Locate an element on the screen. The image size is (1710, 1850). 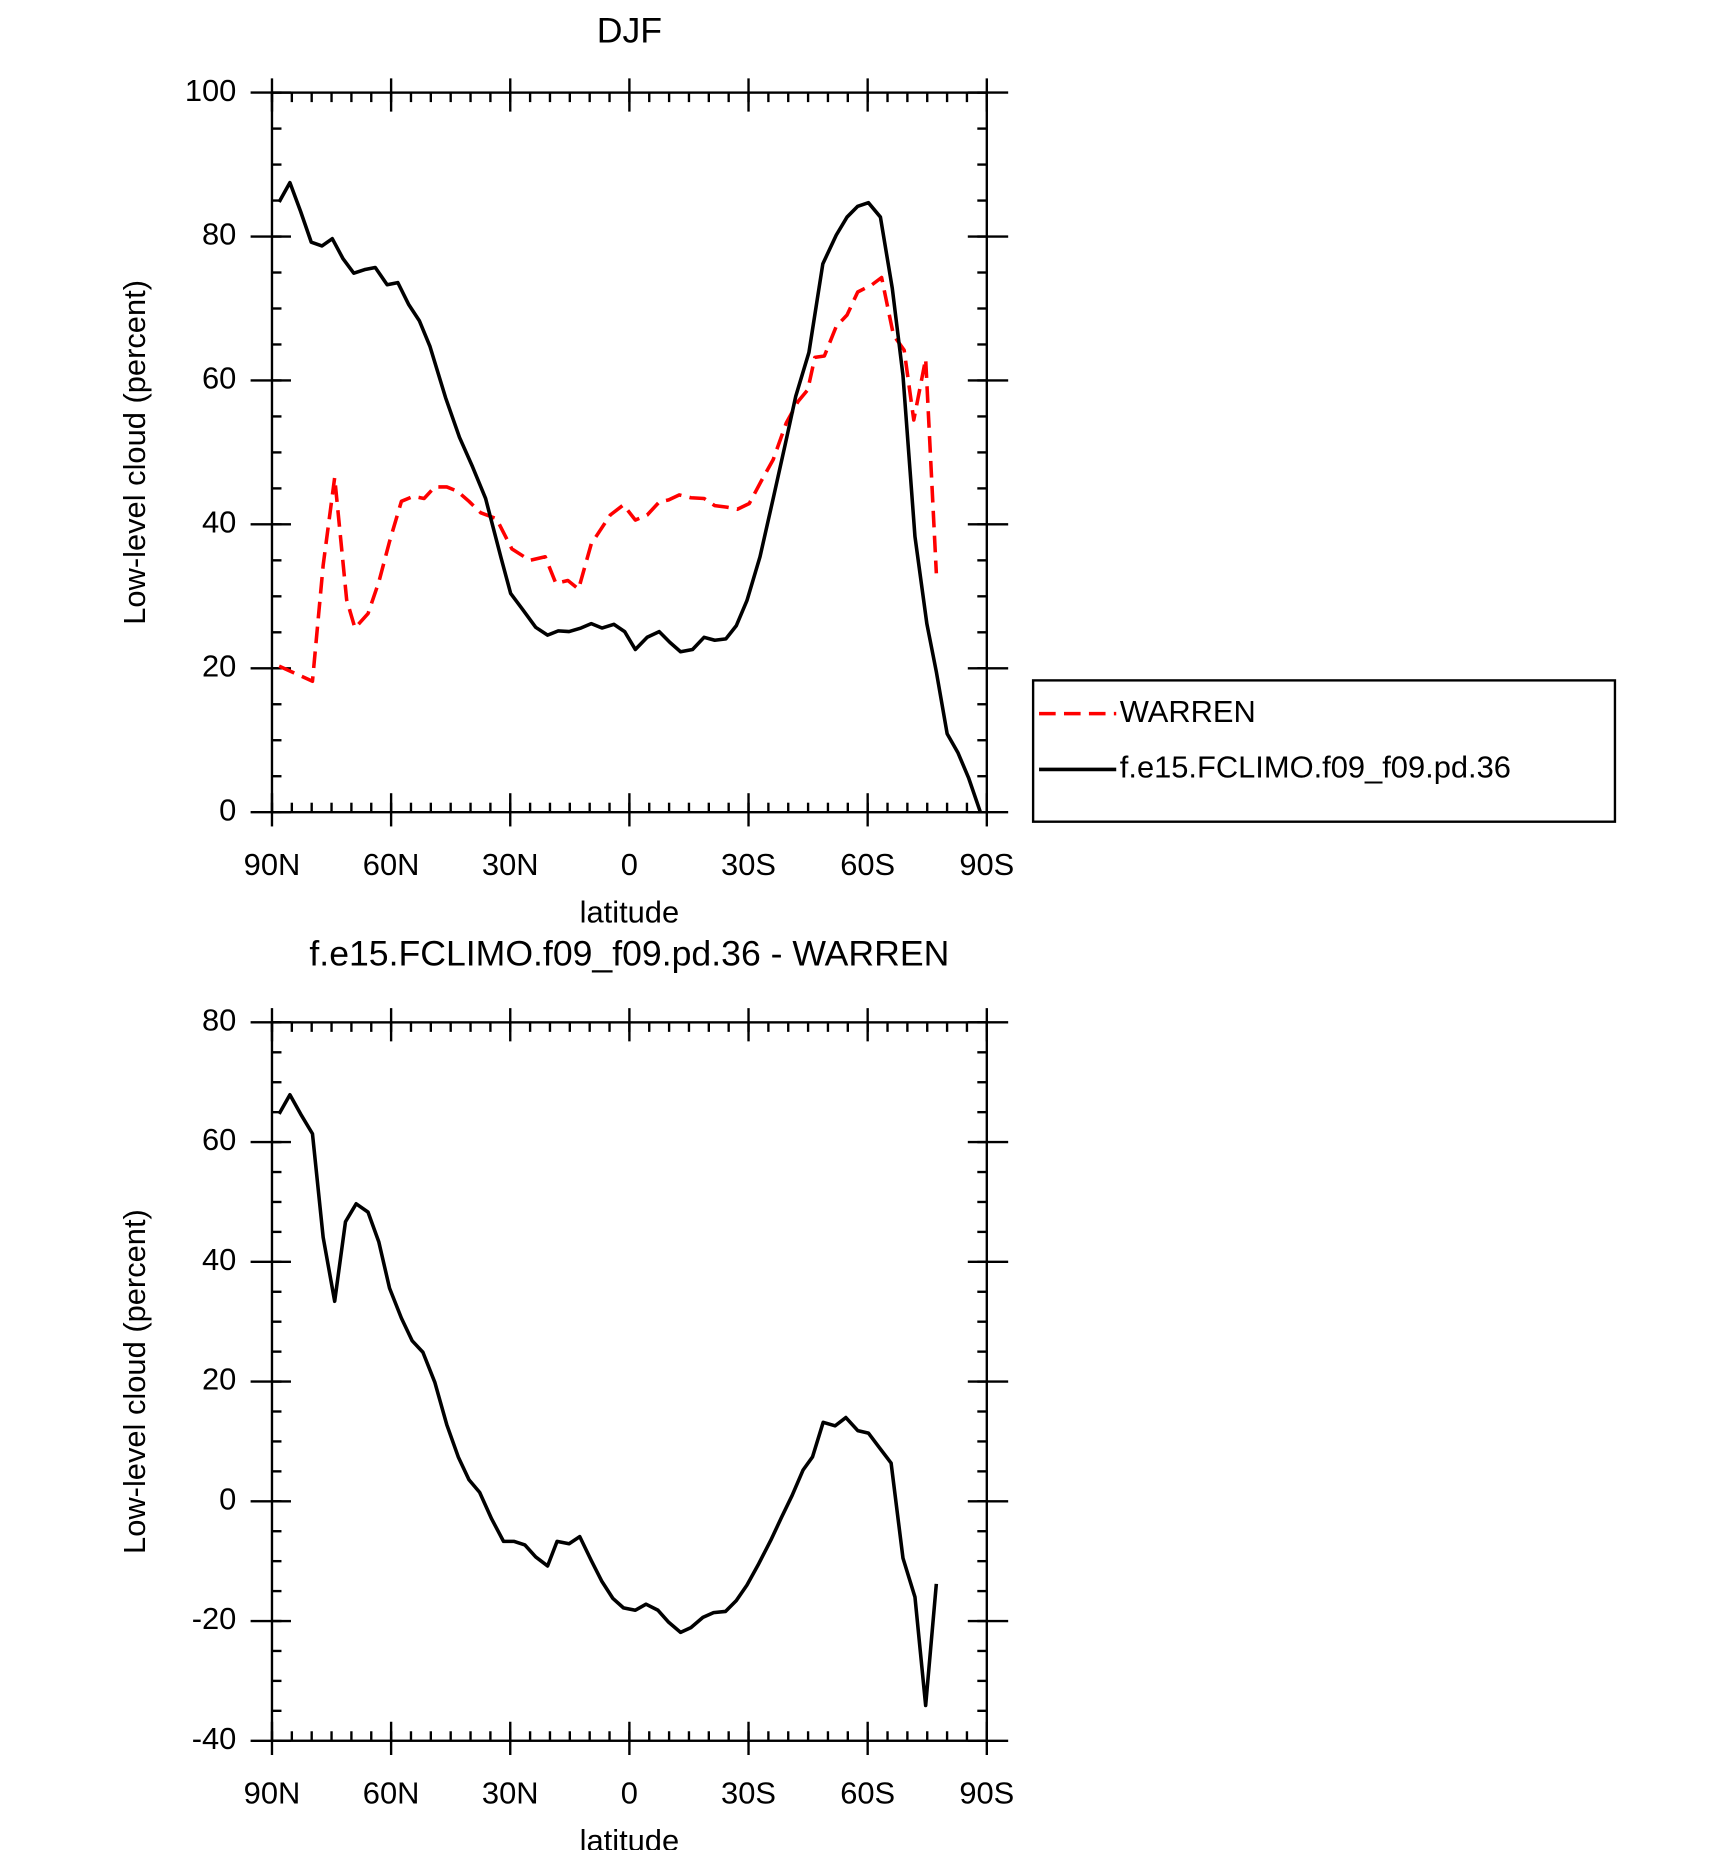
y-tick-label: -20 is located at coordinates (214, 1618).